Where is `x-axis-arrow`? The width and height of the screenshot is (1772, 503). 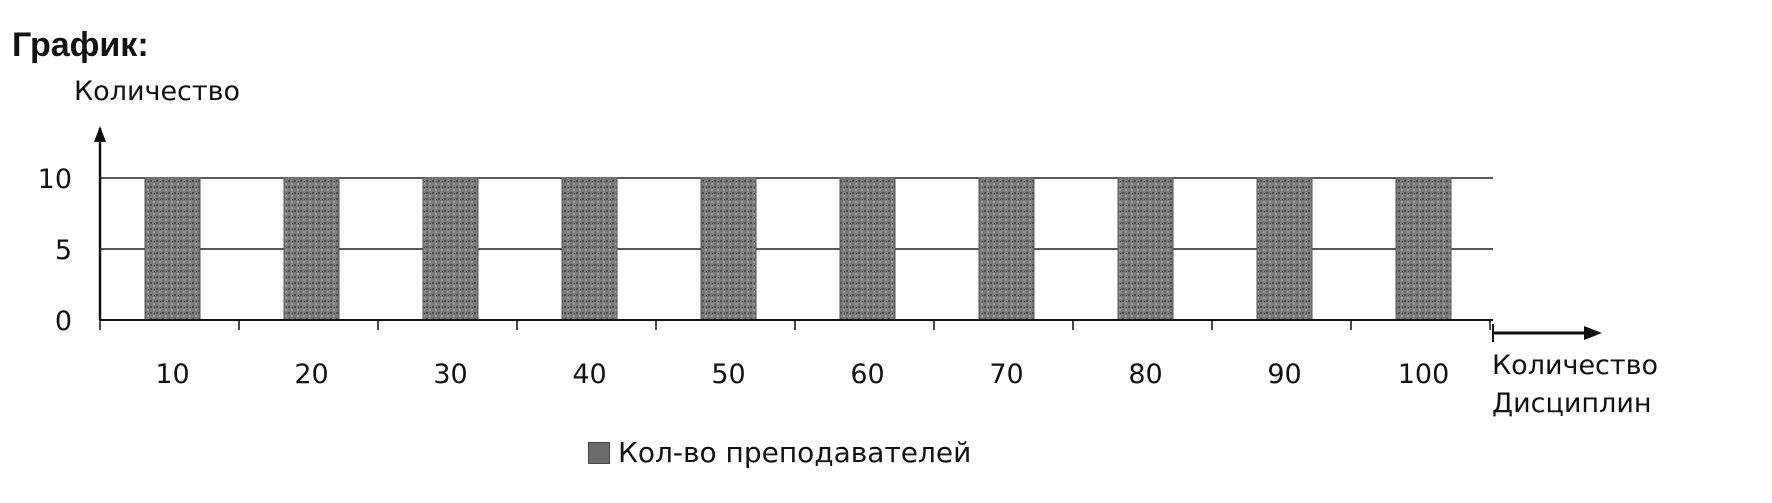 x-axis-arrow is located at coordinates (1593, 333).